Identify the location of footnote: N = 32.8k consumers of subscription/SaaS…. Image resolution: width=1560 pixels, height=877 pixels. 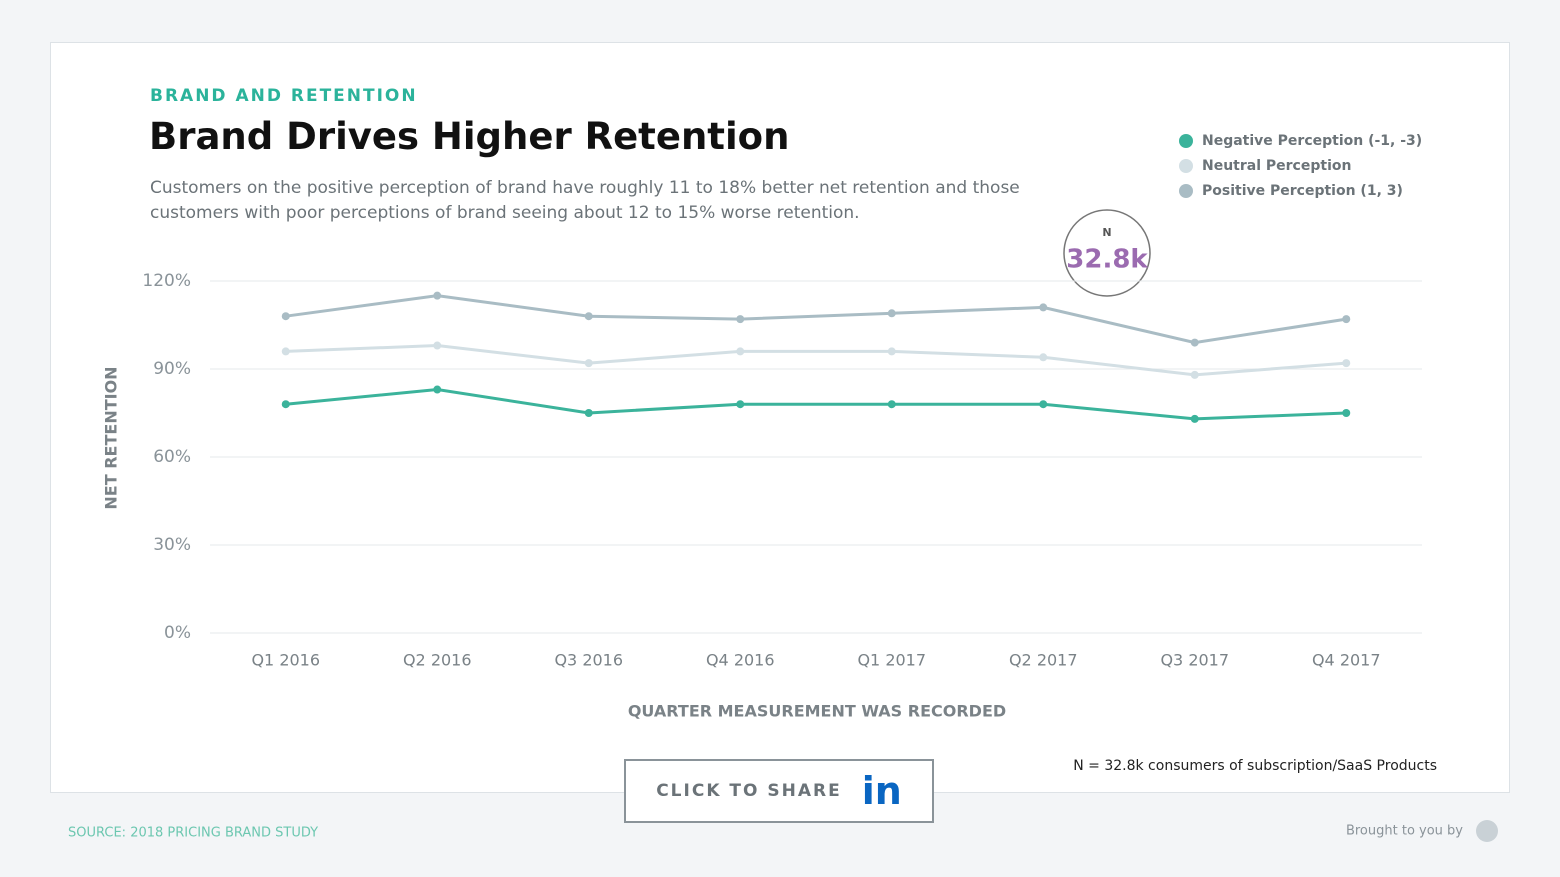
(1255, 766).